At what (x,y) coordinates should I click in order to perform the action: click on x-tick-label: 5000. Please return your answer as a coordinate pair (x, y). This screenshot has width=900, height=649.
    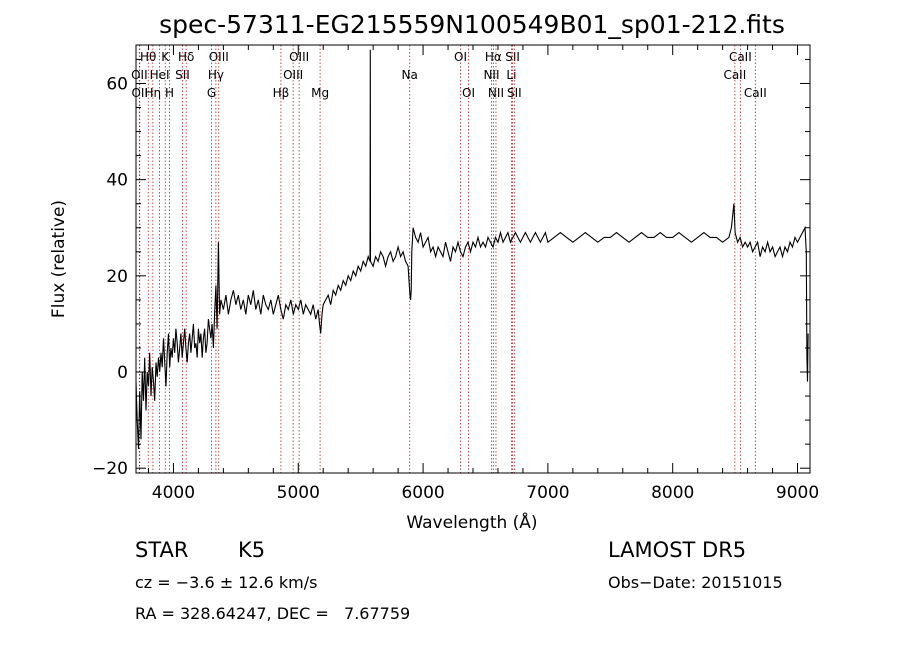
    Looking at the image, I should click on (298, 493).